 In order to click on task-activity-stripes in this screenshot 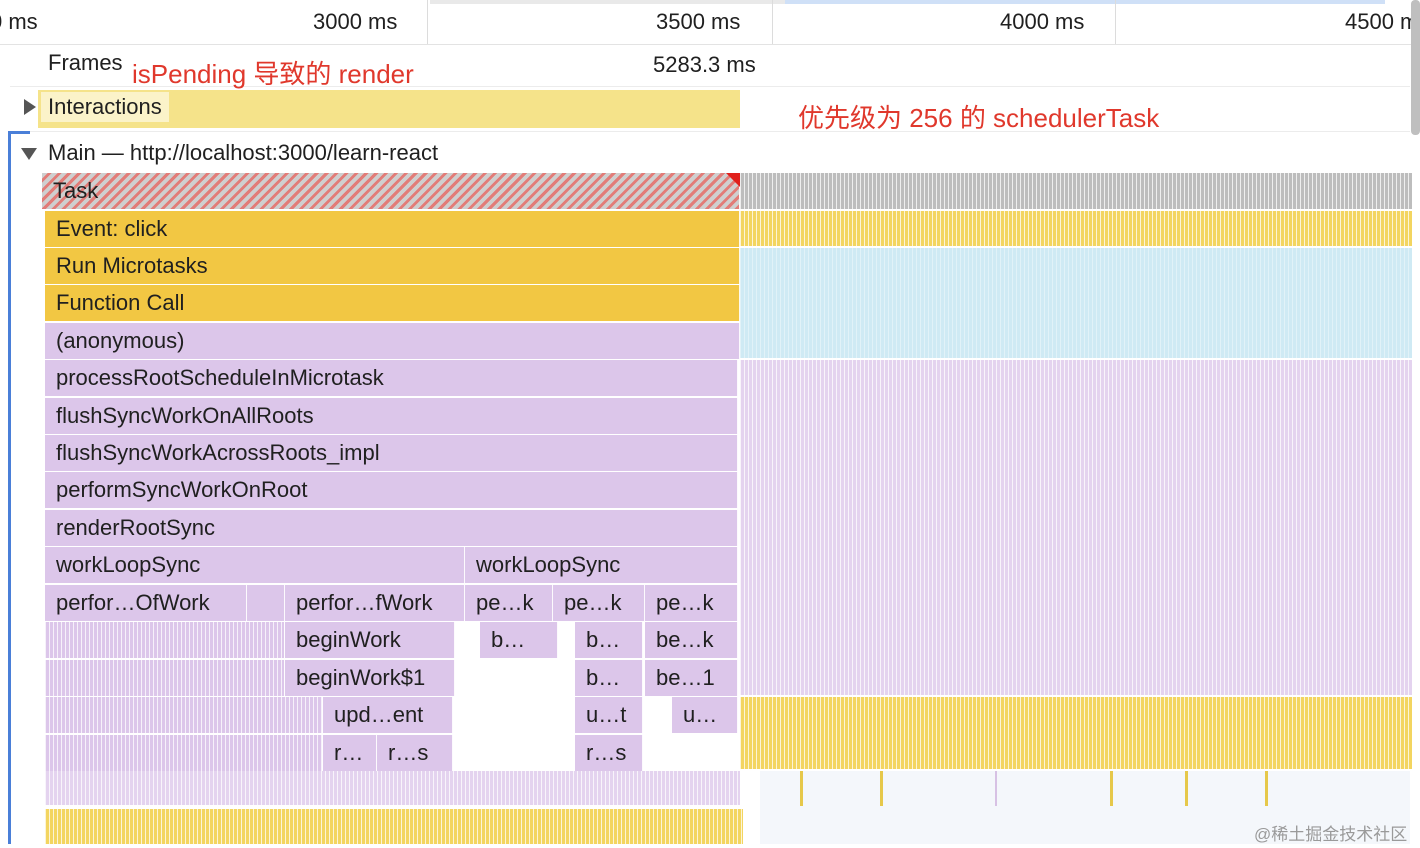, I will do `click(1076, 191)`.